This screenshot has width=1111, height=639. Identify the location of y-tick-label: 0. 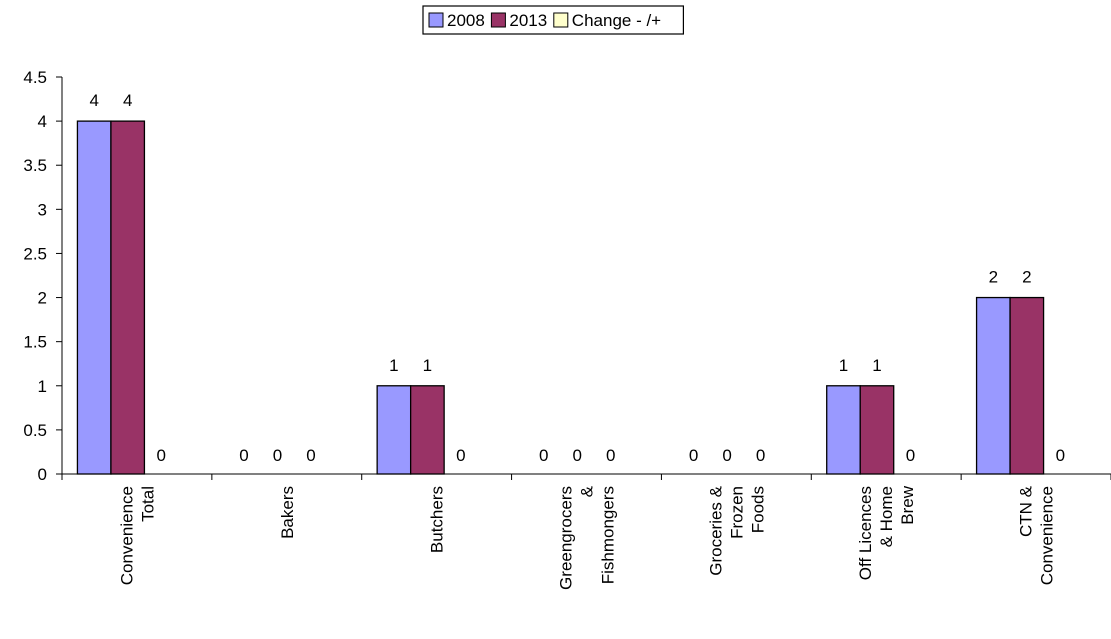
(42, 474).